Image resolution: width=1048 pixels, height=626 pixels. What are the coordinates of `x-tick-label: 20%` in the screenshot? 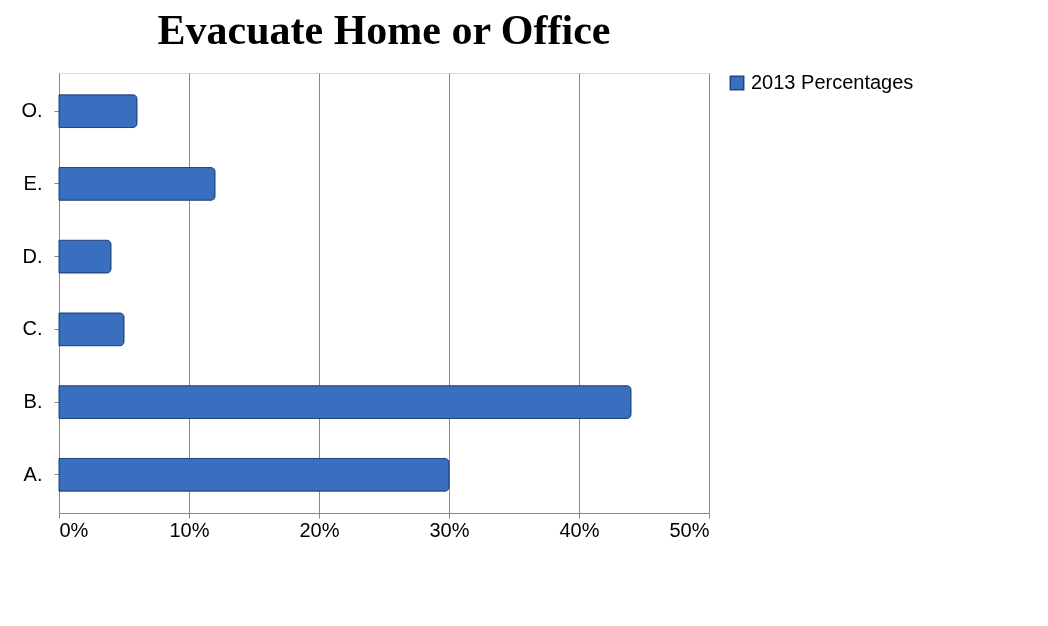 It's located at (319, 529).